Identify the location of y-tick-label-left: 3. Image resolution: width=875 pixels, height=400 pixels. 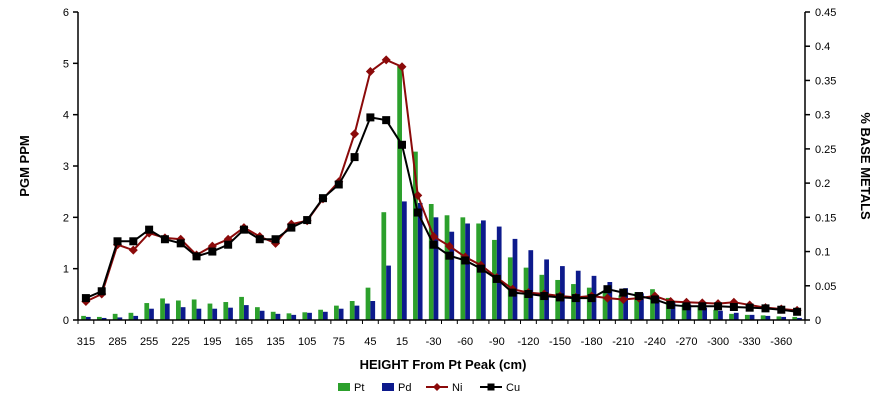
(66, 167).